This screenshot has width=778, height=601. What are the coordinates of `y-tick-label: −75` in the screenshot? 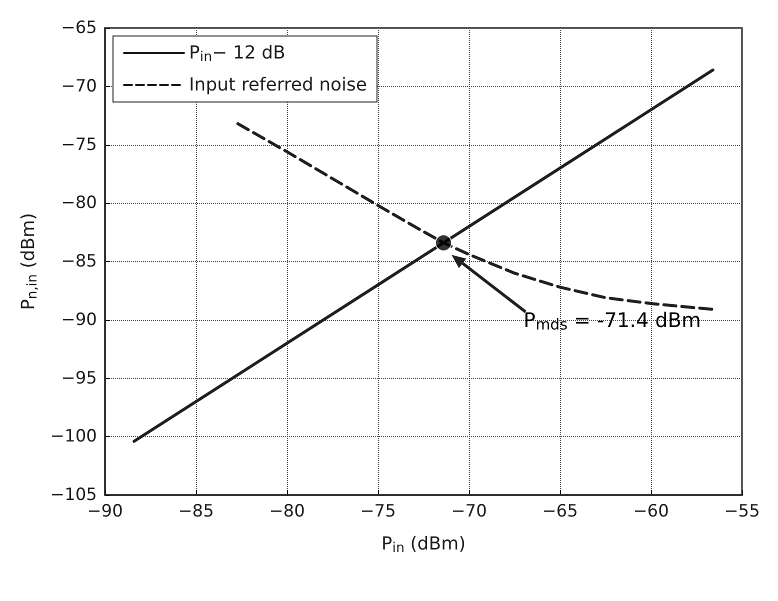 It's located at (79, 144).